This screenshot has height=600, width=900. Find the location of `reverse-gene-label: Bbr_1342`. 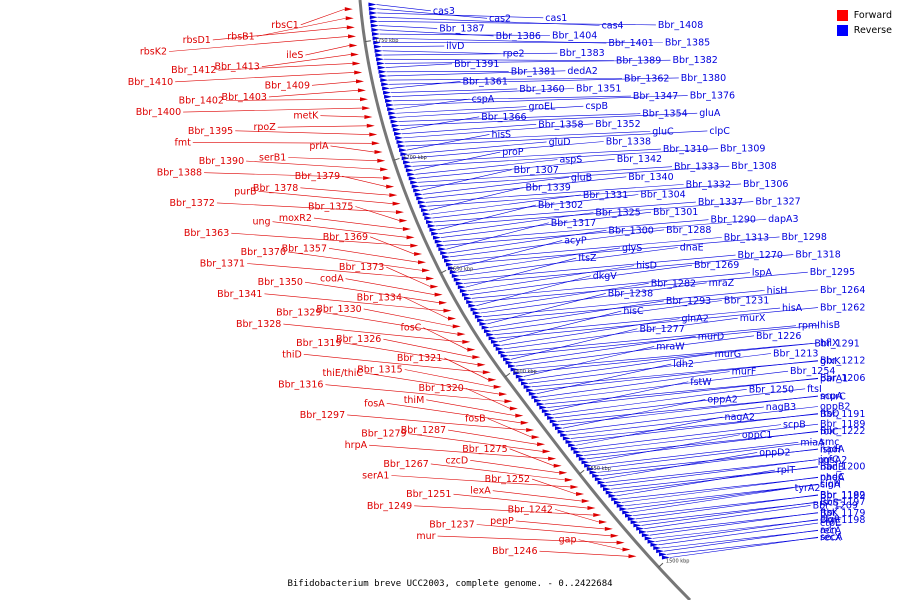

reverse-gene-label: Bbr_1342 is located at coordinates (639, 159).